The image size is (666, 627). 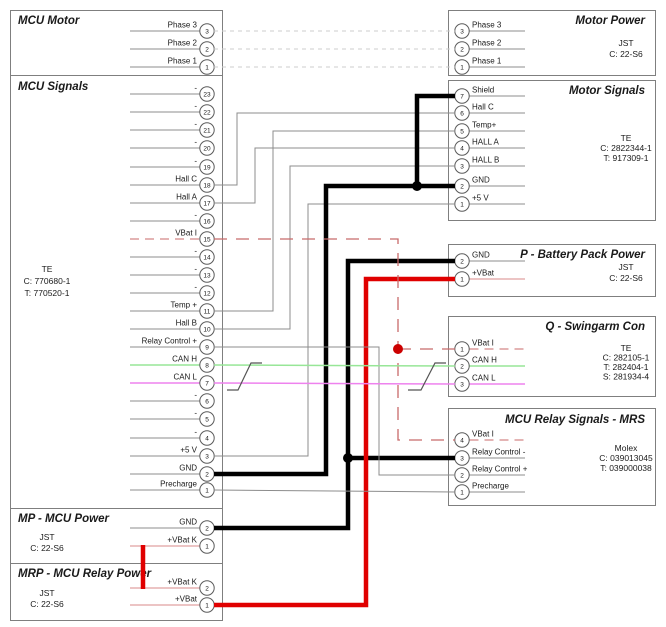 I want to click on block-border-p-battery-pack-power, so click(x=552, y=270).